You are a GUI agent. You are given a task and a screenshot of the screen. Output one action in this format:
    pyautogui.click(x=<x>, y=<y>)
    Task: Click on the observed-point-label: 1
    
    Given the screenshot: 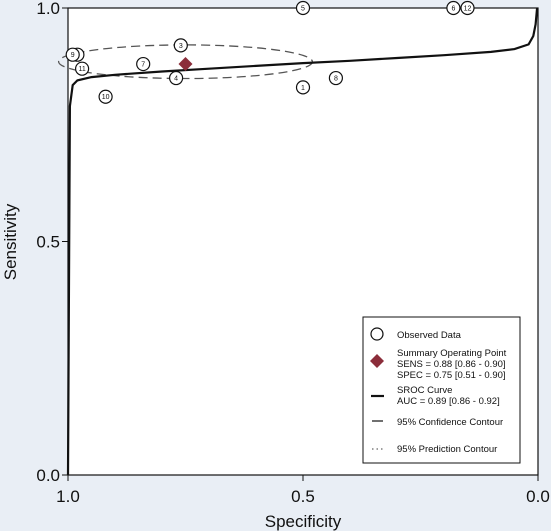 What is the action you would take?
    pyautogui.click(x=303, y=88)
    